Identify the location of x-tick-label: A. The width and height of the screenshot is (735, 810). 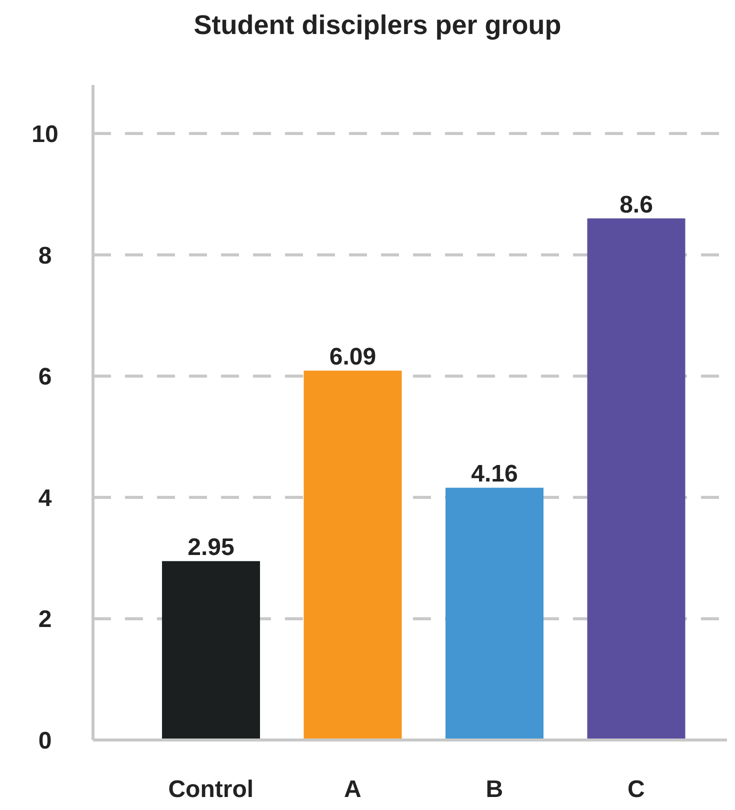
(353, 790).